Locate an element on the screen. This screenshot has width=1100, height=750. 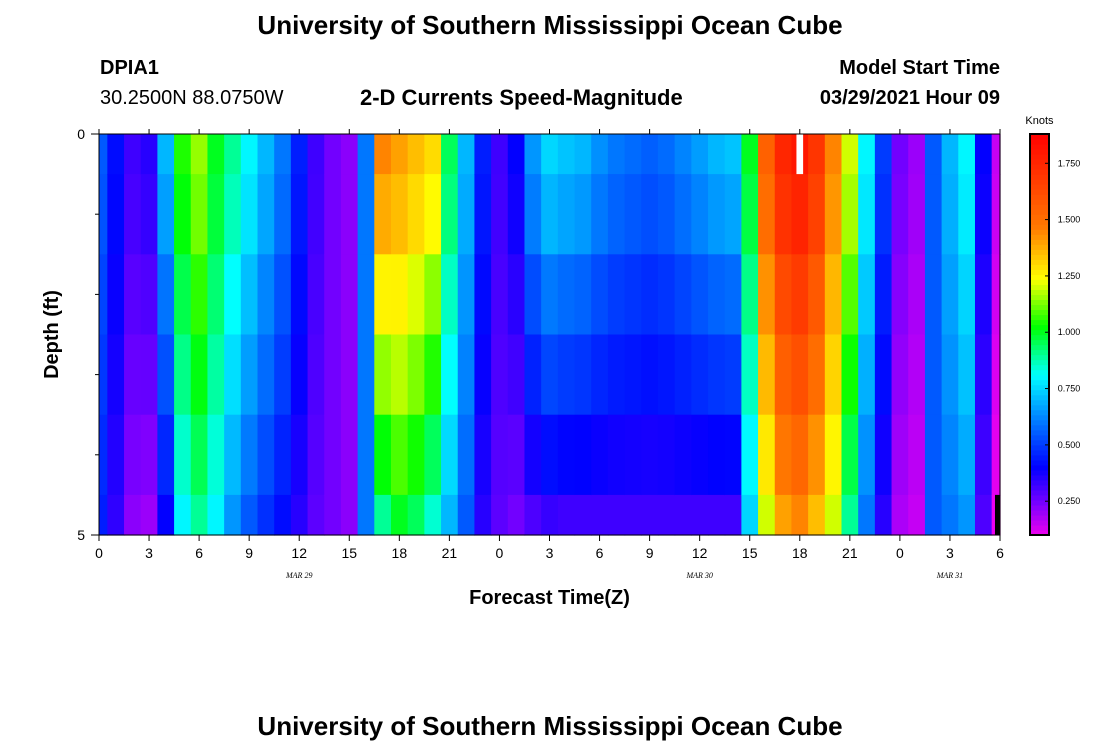
chart-title: 2-D Currents Speed-Magnitude is located at coordinates (521, 97).